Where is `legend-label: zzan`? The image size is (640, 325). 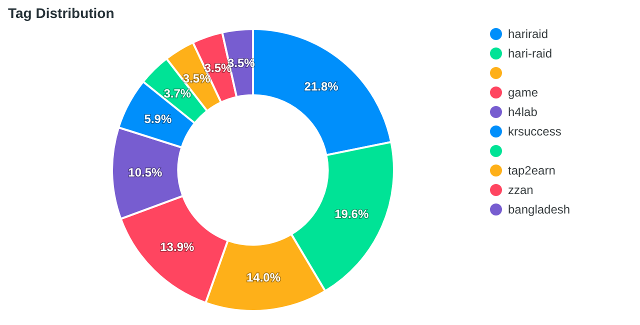 legend-label: zzan is located at coordinates (521, 190).